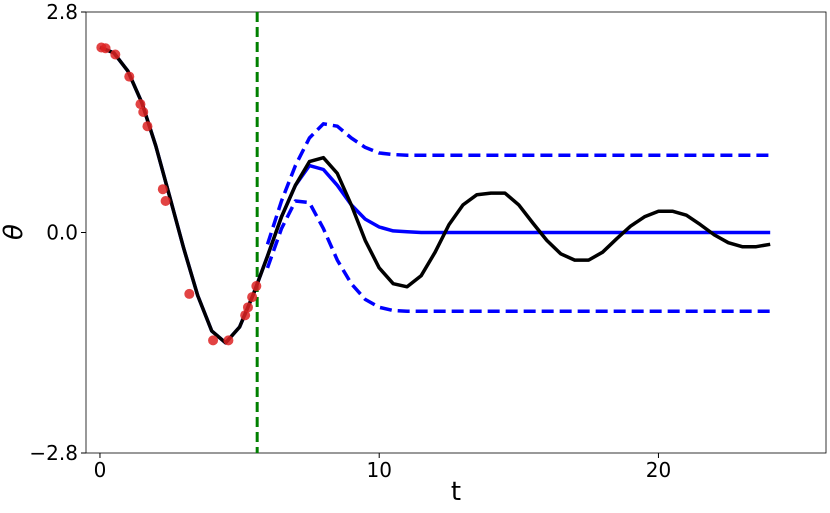 The image size is (830, 513). I want to click on y-tick-label: 2.8, so click(62, 12).